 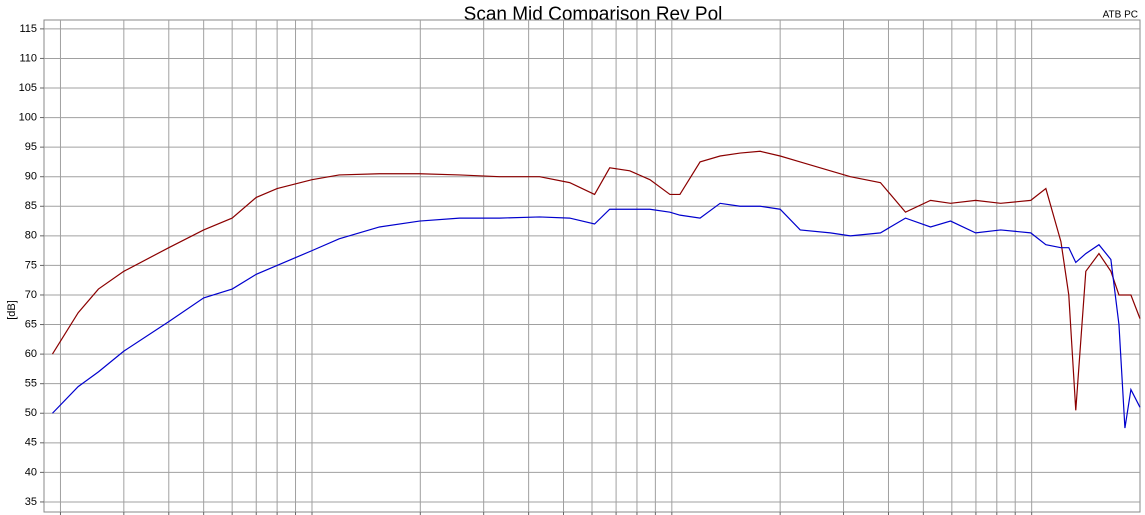 What do you see at coordinates (31, 295) in the screenshot?
I see `y-tick-label: 70` at bounding box center [31, 295].